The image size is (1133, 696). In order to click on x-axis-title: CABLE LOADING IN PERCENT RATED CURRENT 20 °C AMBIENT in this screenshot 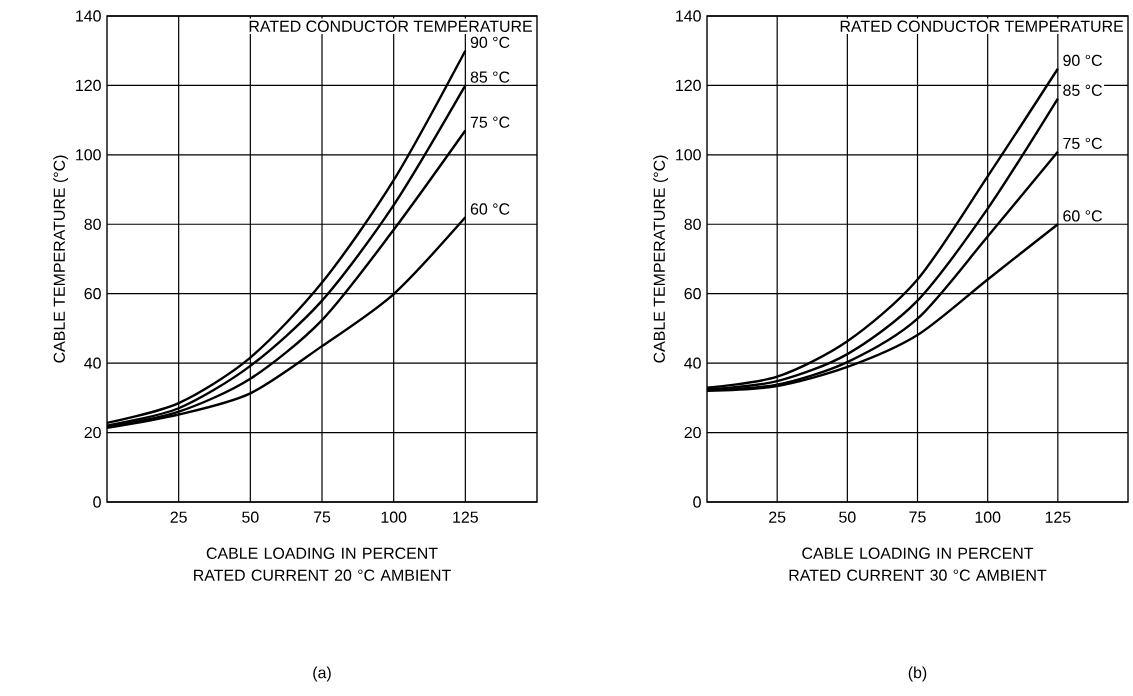, I will do `click(322, 564)`.